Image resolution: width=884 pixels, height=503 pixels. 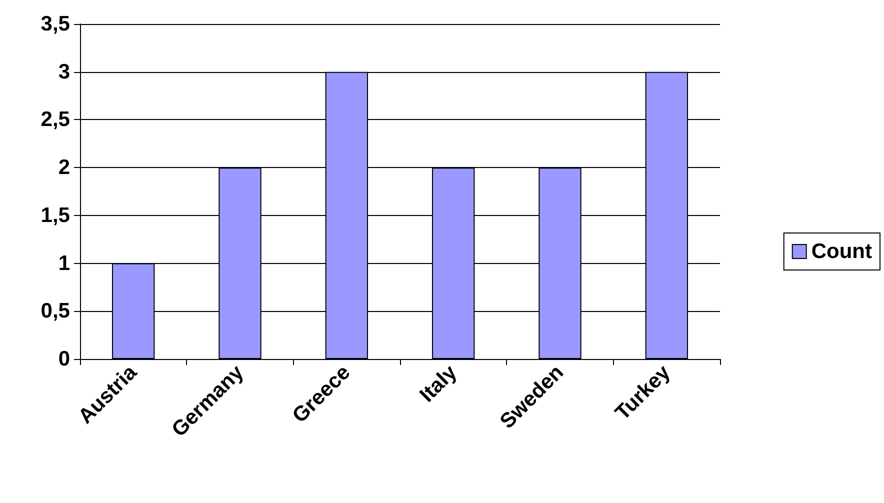 What do you see at coordinates (64, 359) in the screenshot?
I see `y-tick-label: 0` at bounding box center [64, 359].